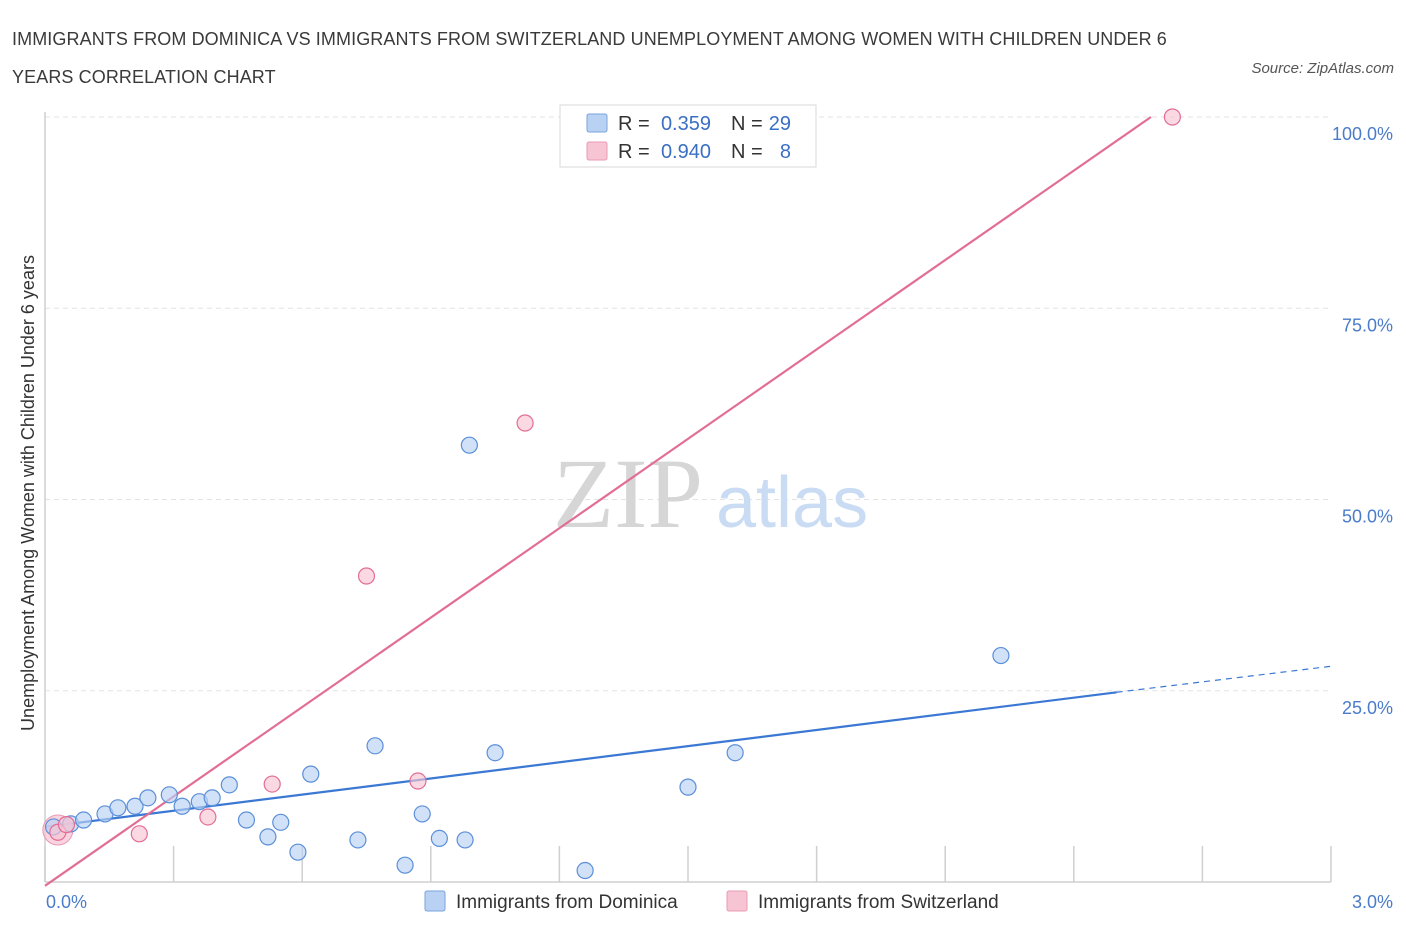  What do you see at coordinates (686, 152) in the screenshot?
I see `legend-r-switzerland: 0.940` at bounding box center [686, 152].